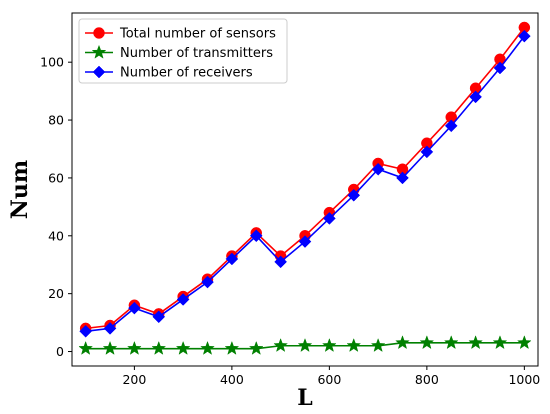  What do you see at coordinates (20, 189) in the screenshot?
I see `y-axis-title: Num` at bounding box center [20, 189].